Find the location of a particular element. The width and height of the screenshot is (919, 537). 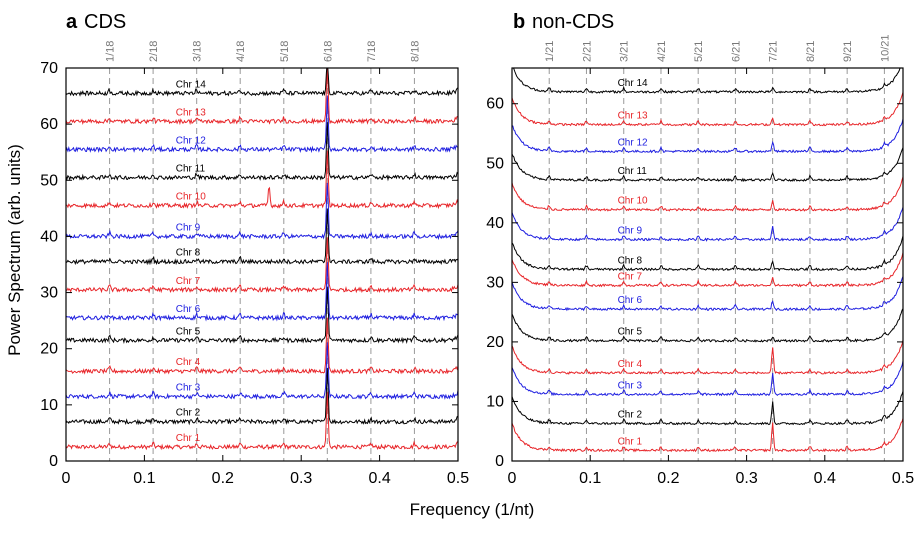

y-tick-label: 70 is located at coordinates (49, 68).